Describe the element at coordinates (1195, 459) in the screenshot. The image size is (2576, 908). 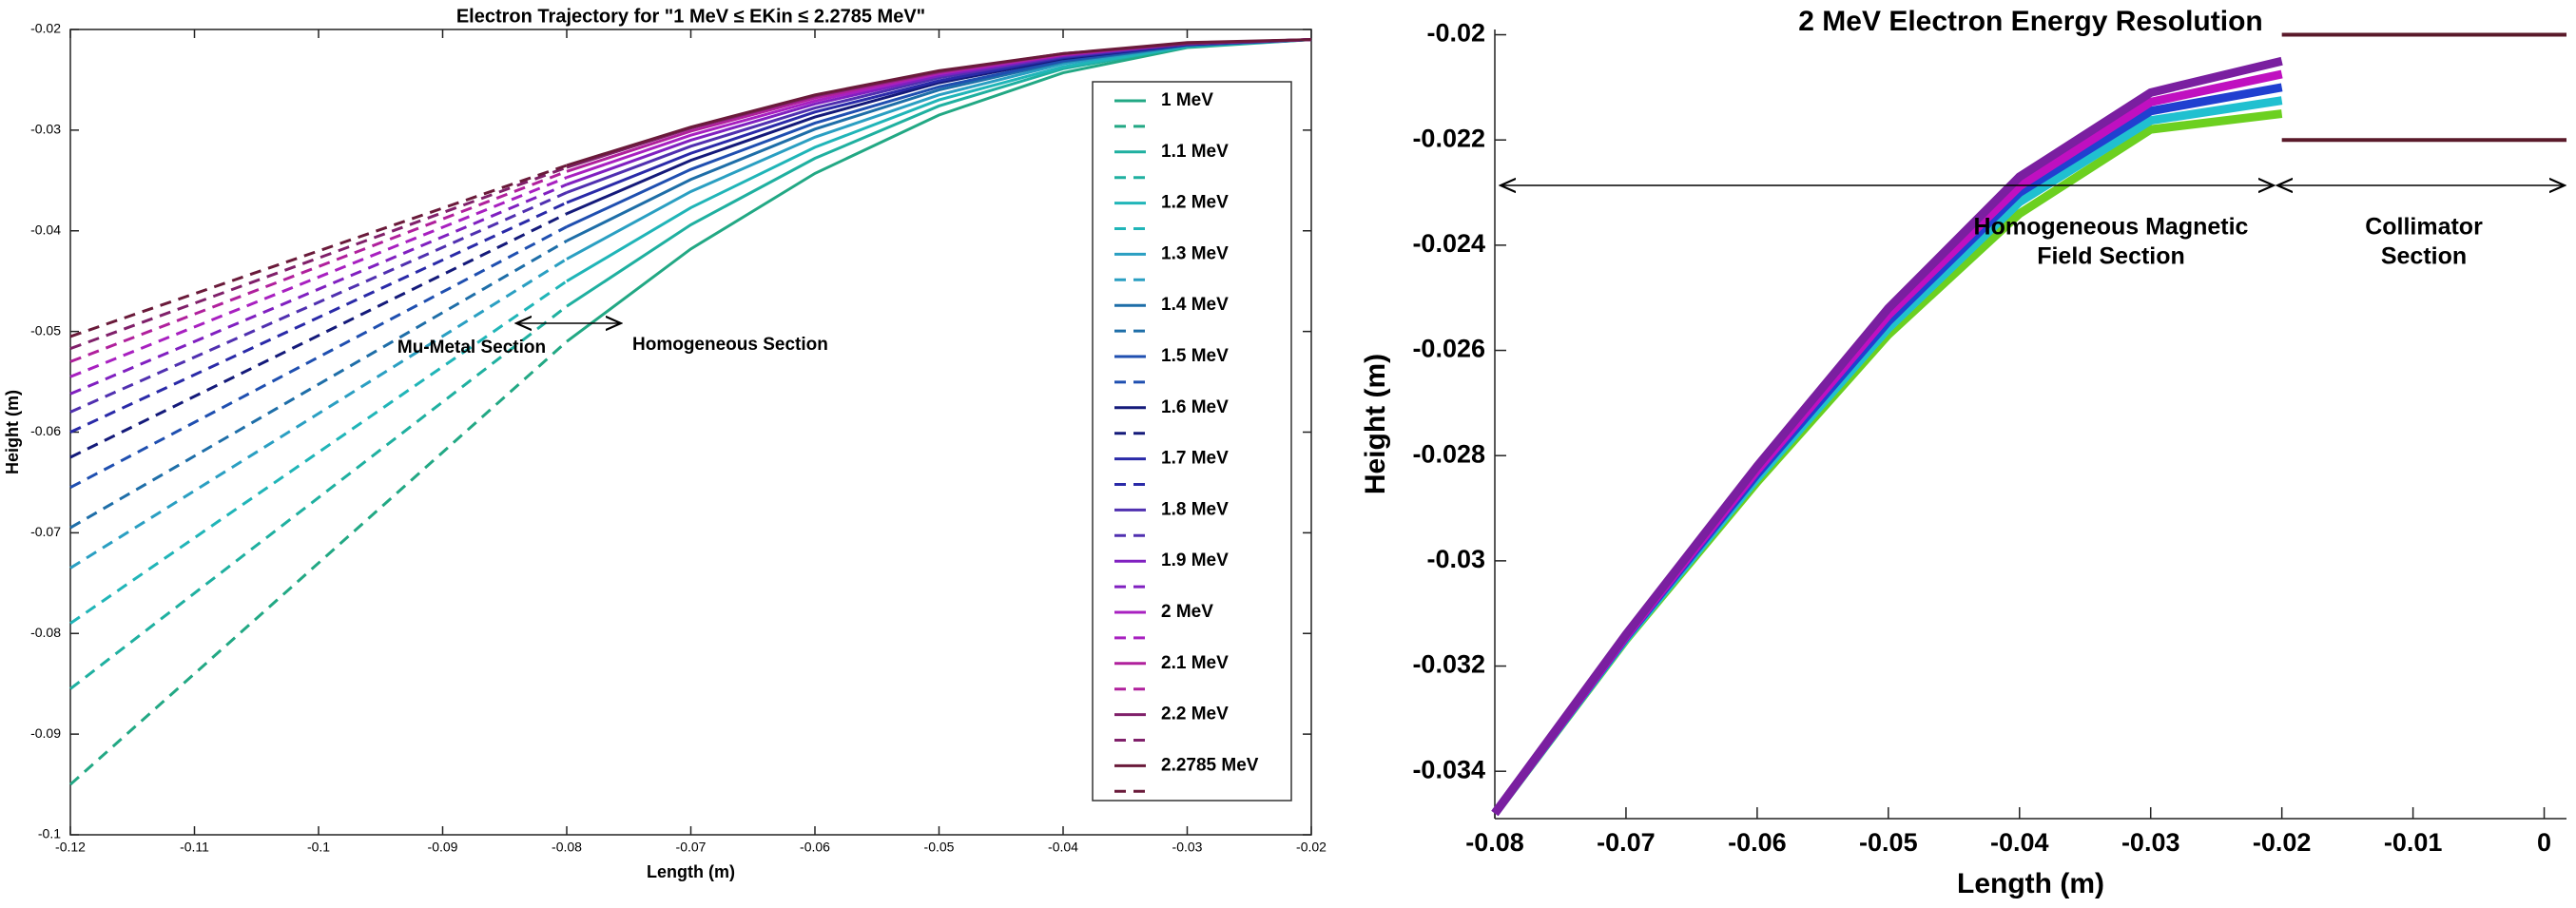
I see `legend-label: 1.7 MeV` at that location.